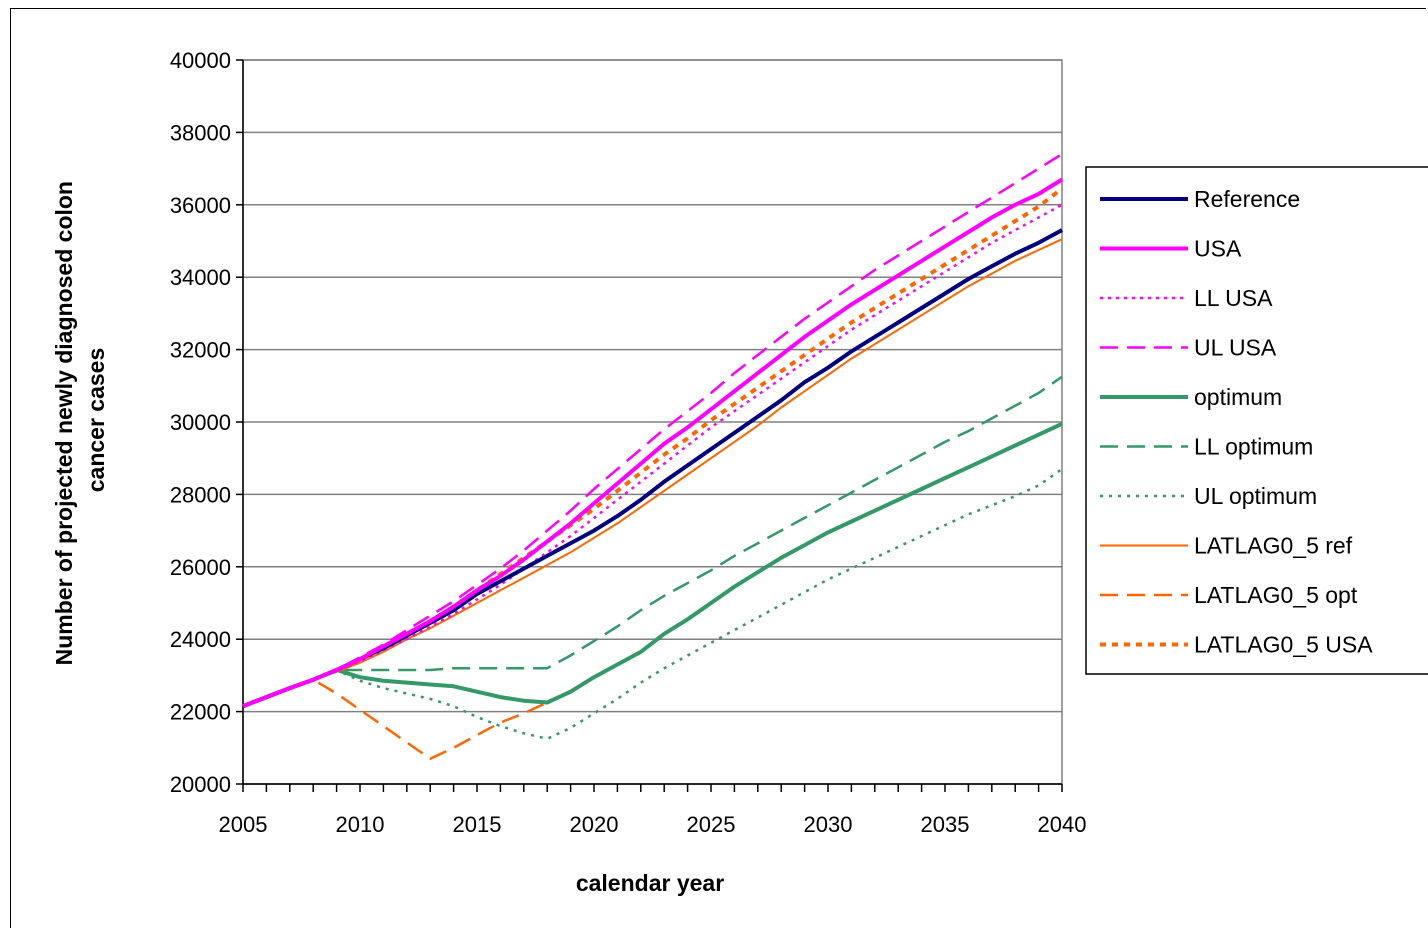 The width and height of the screenshot is (1428, 929). Describe the element at coordinates (200, 784) in the screenshot. I see `y-tick-label: 20000` at that location.